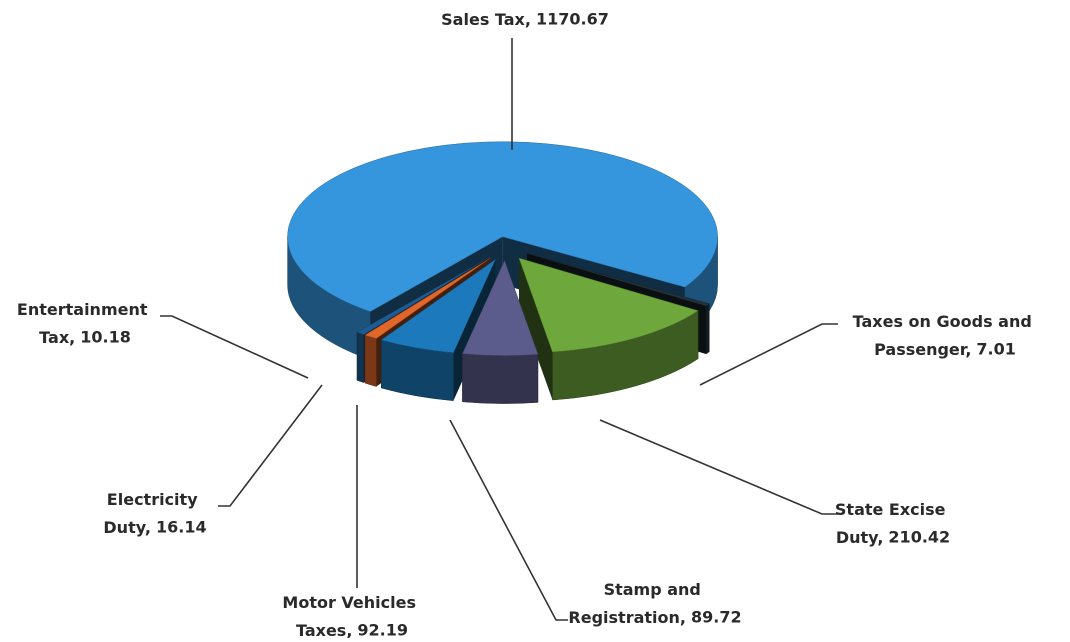 This screenshot has height=642, width=1070. What do you see at coordinates (627, 617) in the screenshot?
I see `label-line: Registration,` at bounding box center [627, 617].